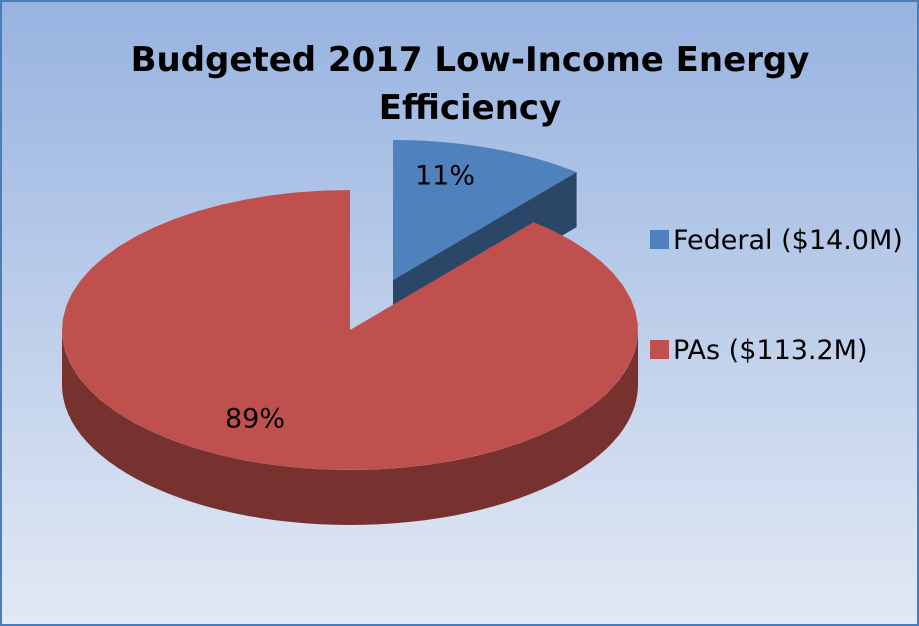  What do you see at coordinates (788, 240) in the screenshot?
I see `legend-label: Federal ($14.0M)` at bounding box center [788, 240].